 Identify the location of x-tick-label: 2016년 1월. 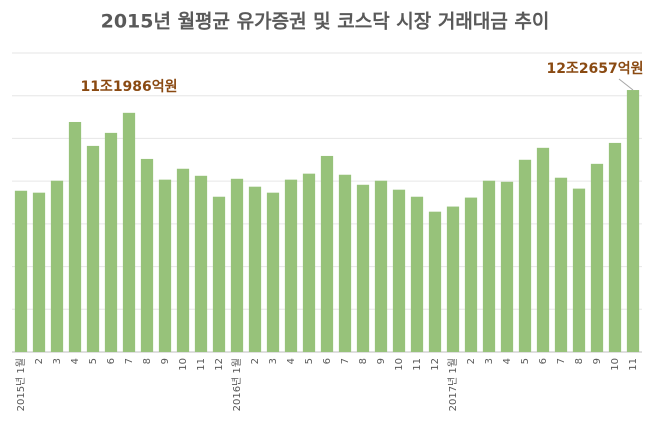
(237, 384).